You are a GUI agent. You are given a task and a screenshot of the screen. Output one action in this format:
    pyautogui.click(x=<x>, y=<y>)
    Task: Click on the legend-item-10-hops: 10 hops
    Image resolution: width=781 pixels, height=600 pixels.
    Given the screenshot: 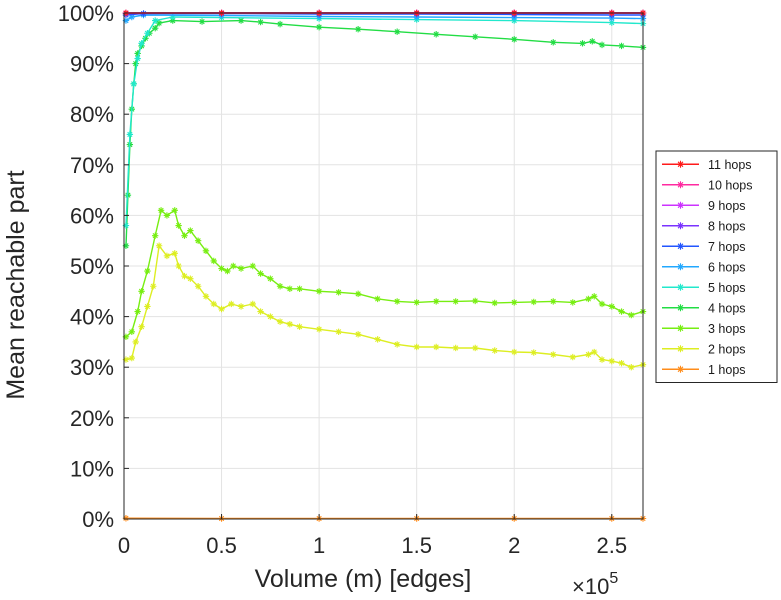 What is the action you would take?
    pyautogui.click(x=707, y=185)
    